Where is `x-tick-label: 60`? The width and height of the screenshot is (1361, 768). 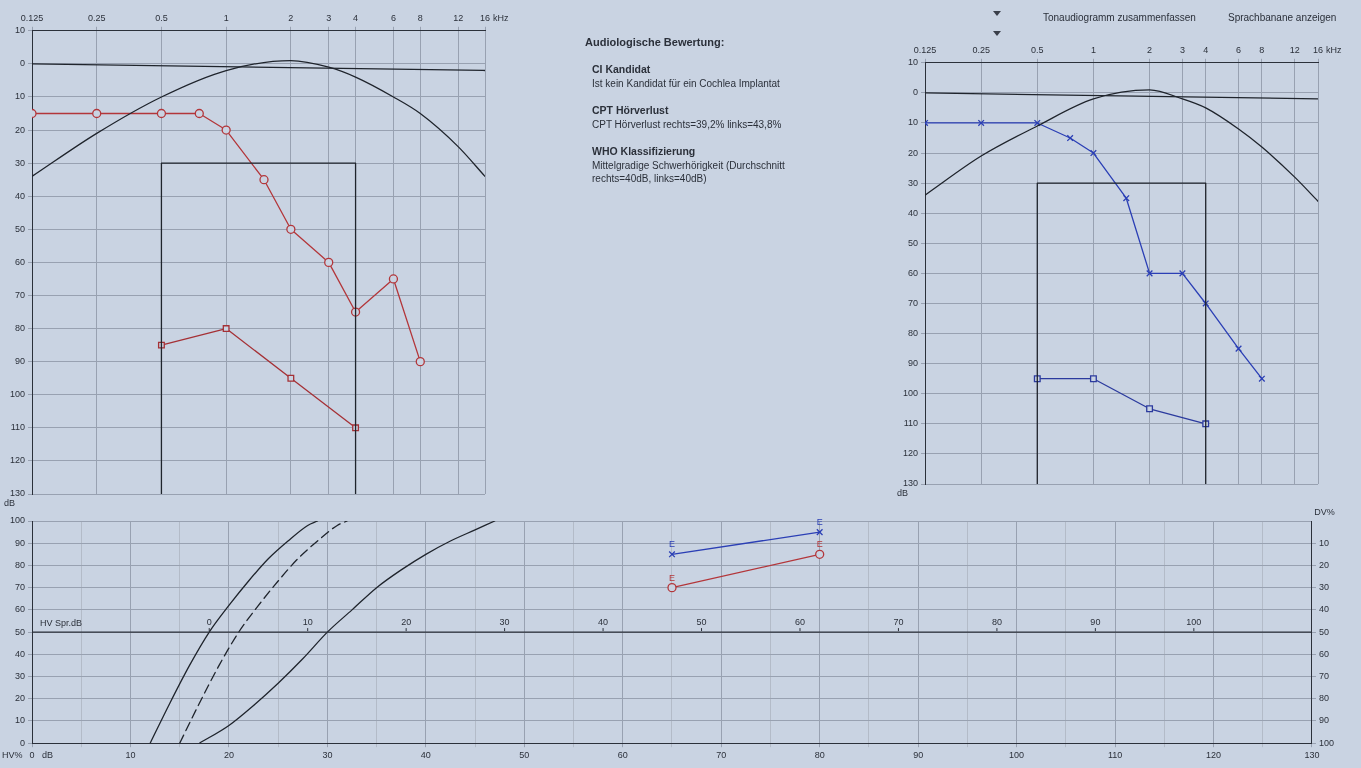 x-tick-label: 60 is located at coordinates (622, 755).